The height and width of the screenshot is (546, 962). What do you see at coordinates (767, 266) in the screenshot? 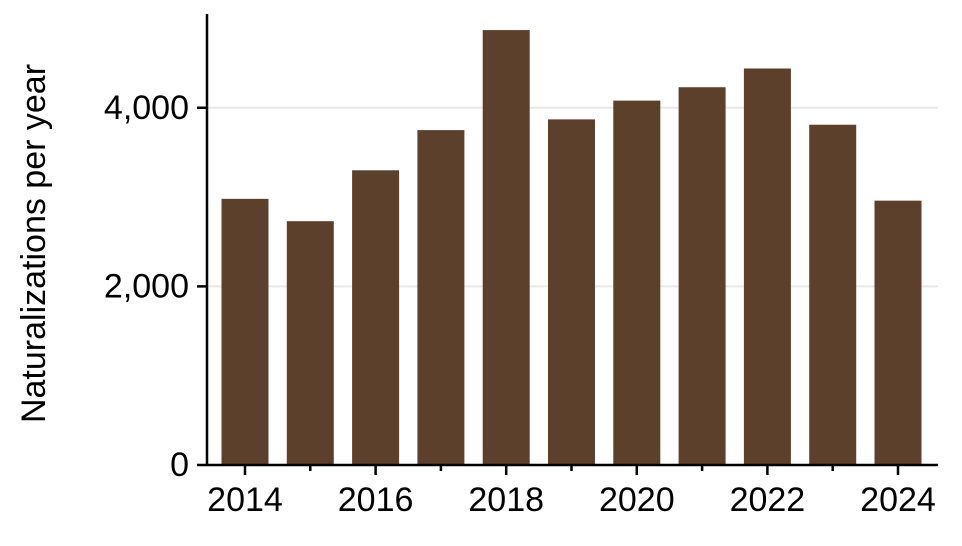
I see `bar-2022` at bounding box center [767, 266].